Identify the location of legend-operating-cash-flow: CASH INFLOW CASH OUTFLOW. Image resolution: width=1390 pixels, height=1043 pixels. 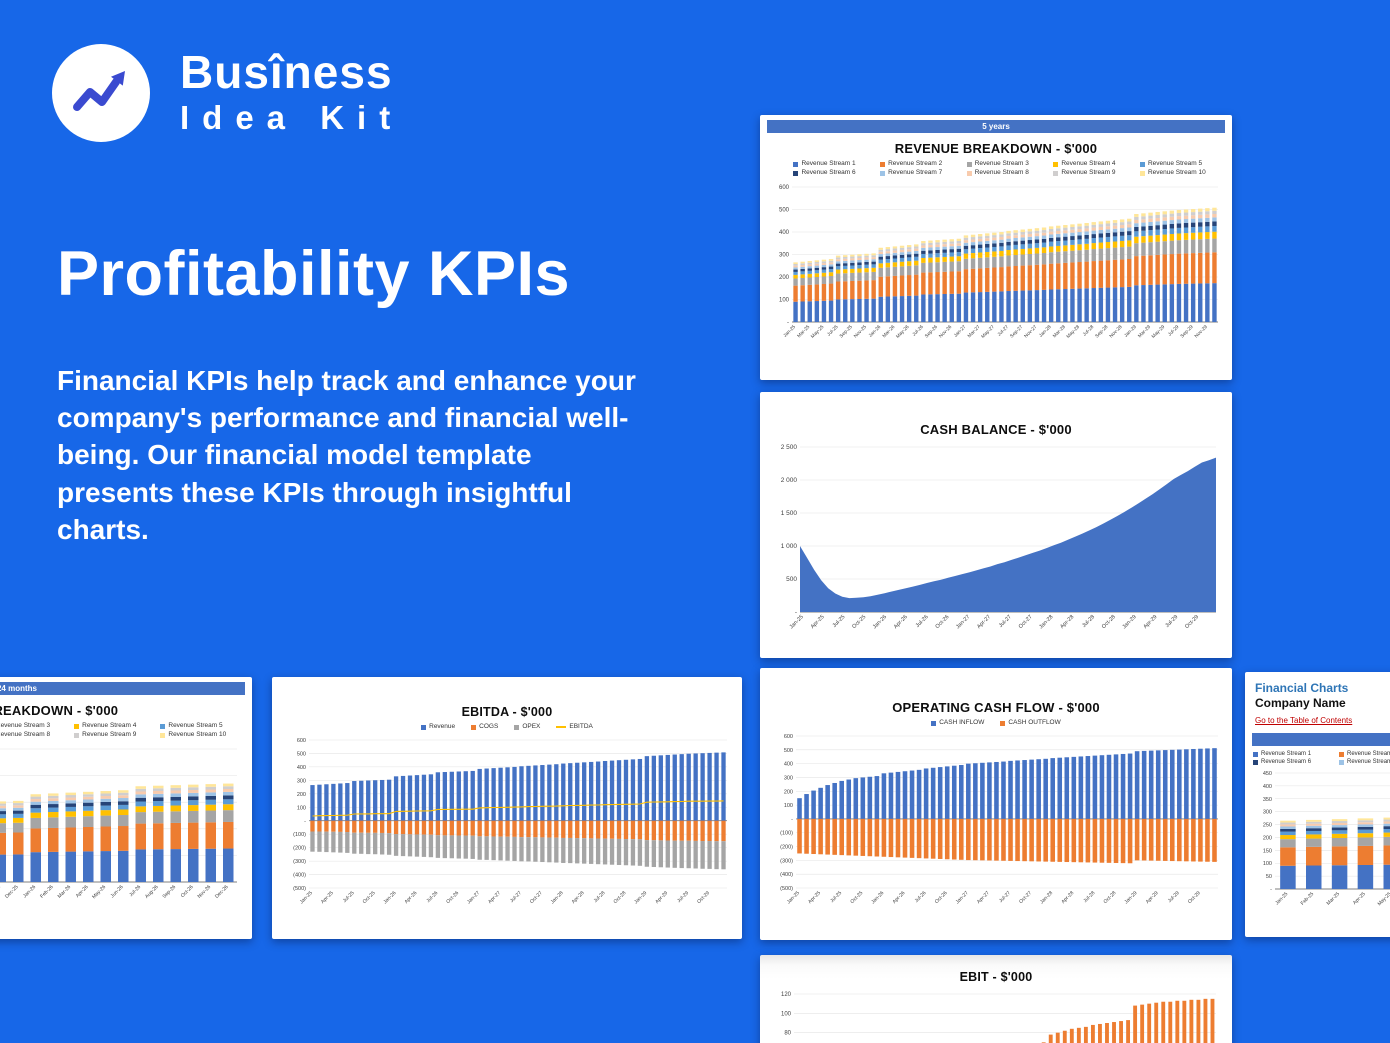
(996, 723).